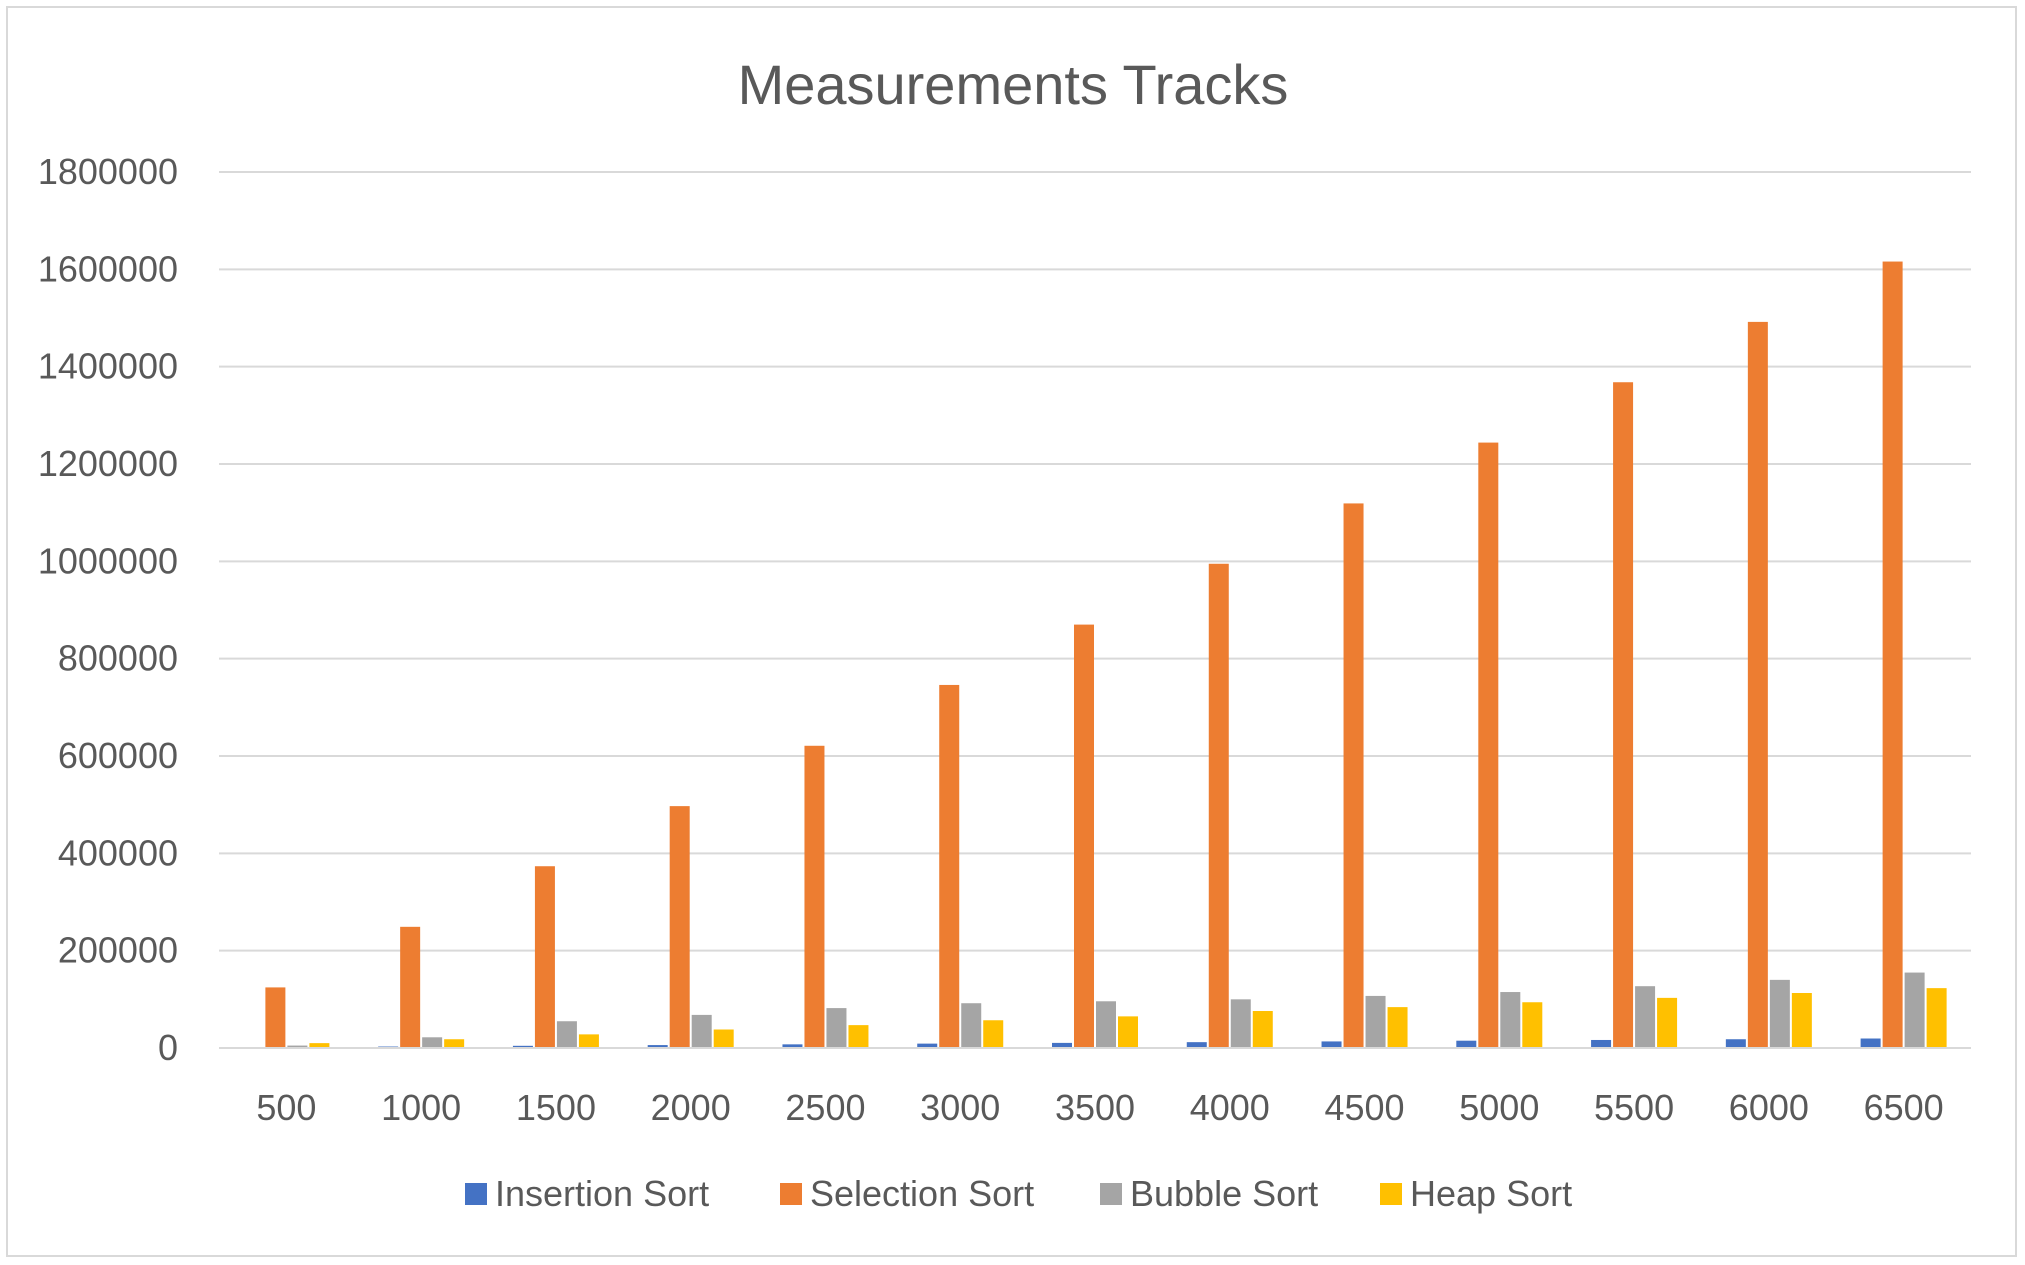  I want to click on y-tick-label: 1600000, so click(108, 268).